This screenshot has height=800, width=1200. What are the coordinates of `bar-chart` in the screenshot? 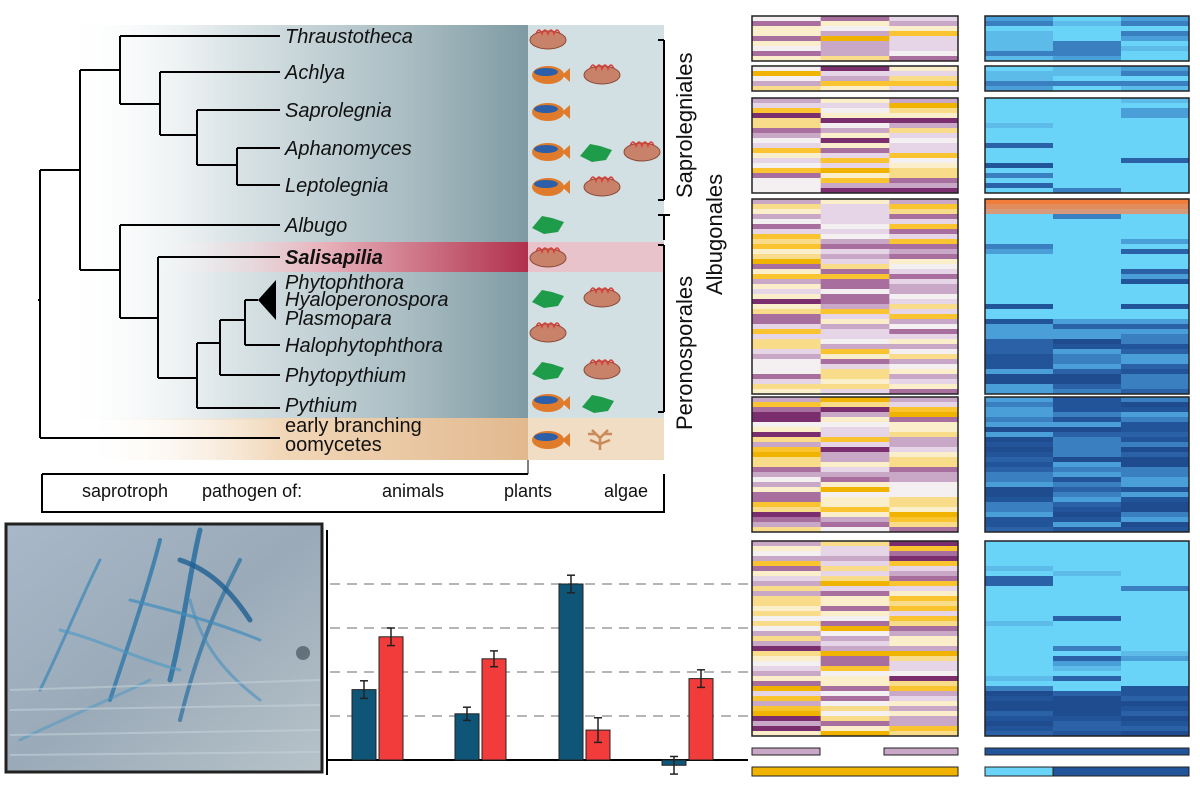 It's located at (537, 652).